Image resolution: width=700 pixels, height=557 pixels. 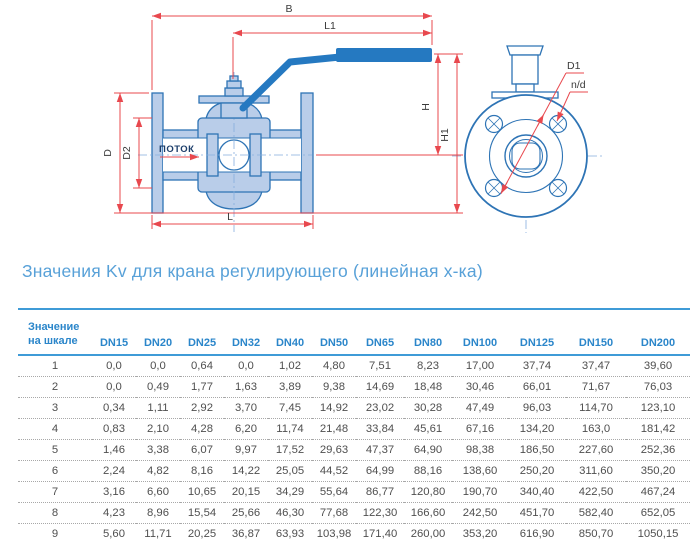 What do you see at coordinates (55, 471) in the screenshot?
I see `scale-value-cell: 6` at bounding box center [55, 471].